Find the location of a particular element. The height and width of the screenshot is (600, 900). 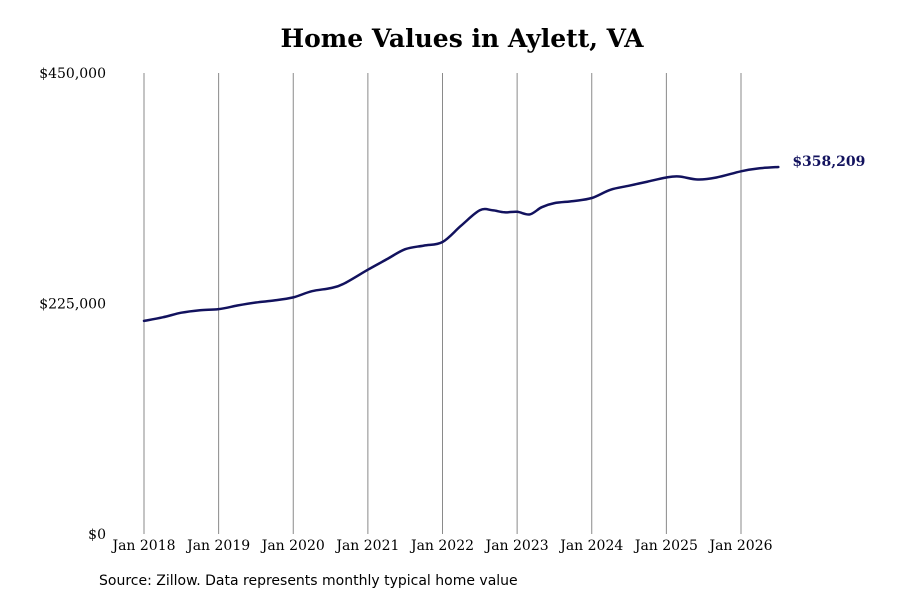

x-tick-label: Jan 2019 is located at coordinates (217, 546).